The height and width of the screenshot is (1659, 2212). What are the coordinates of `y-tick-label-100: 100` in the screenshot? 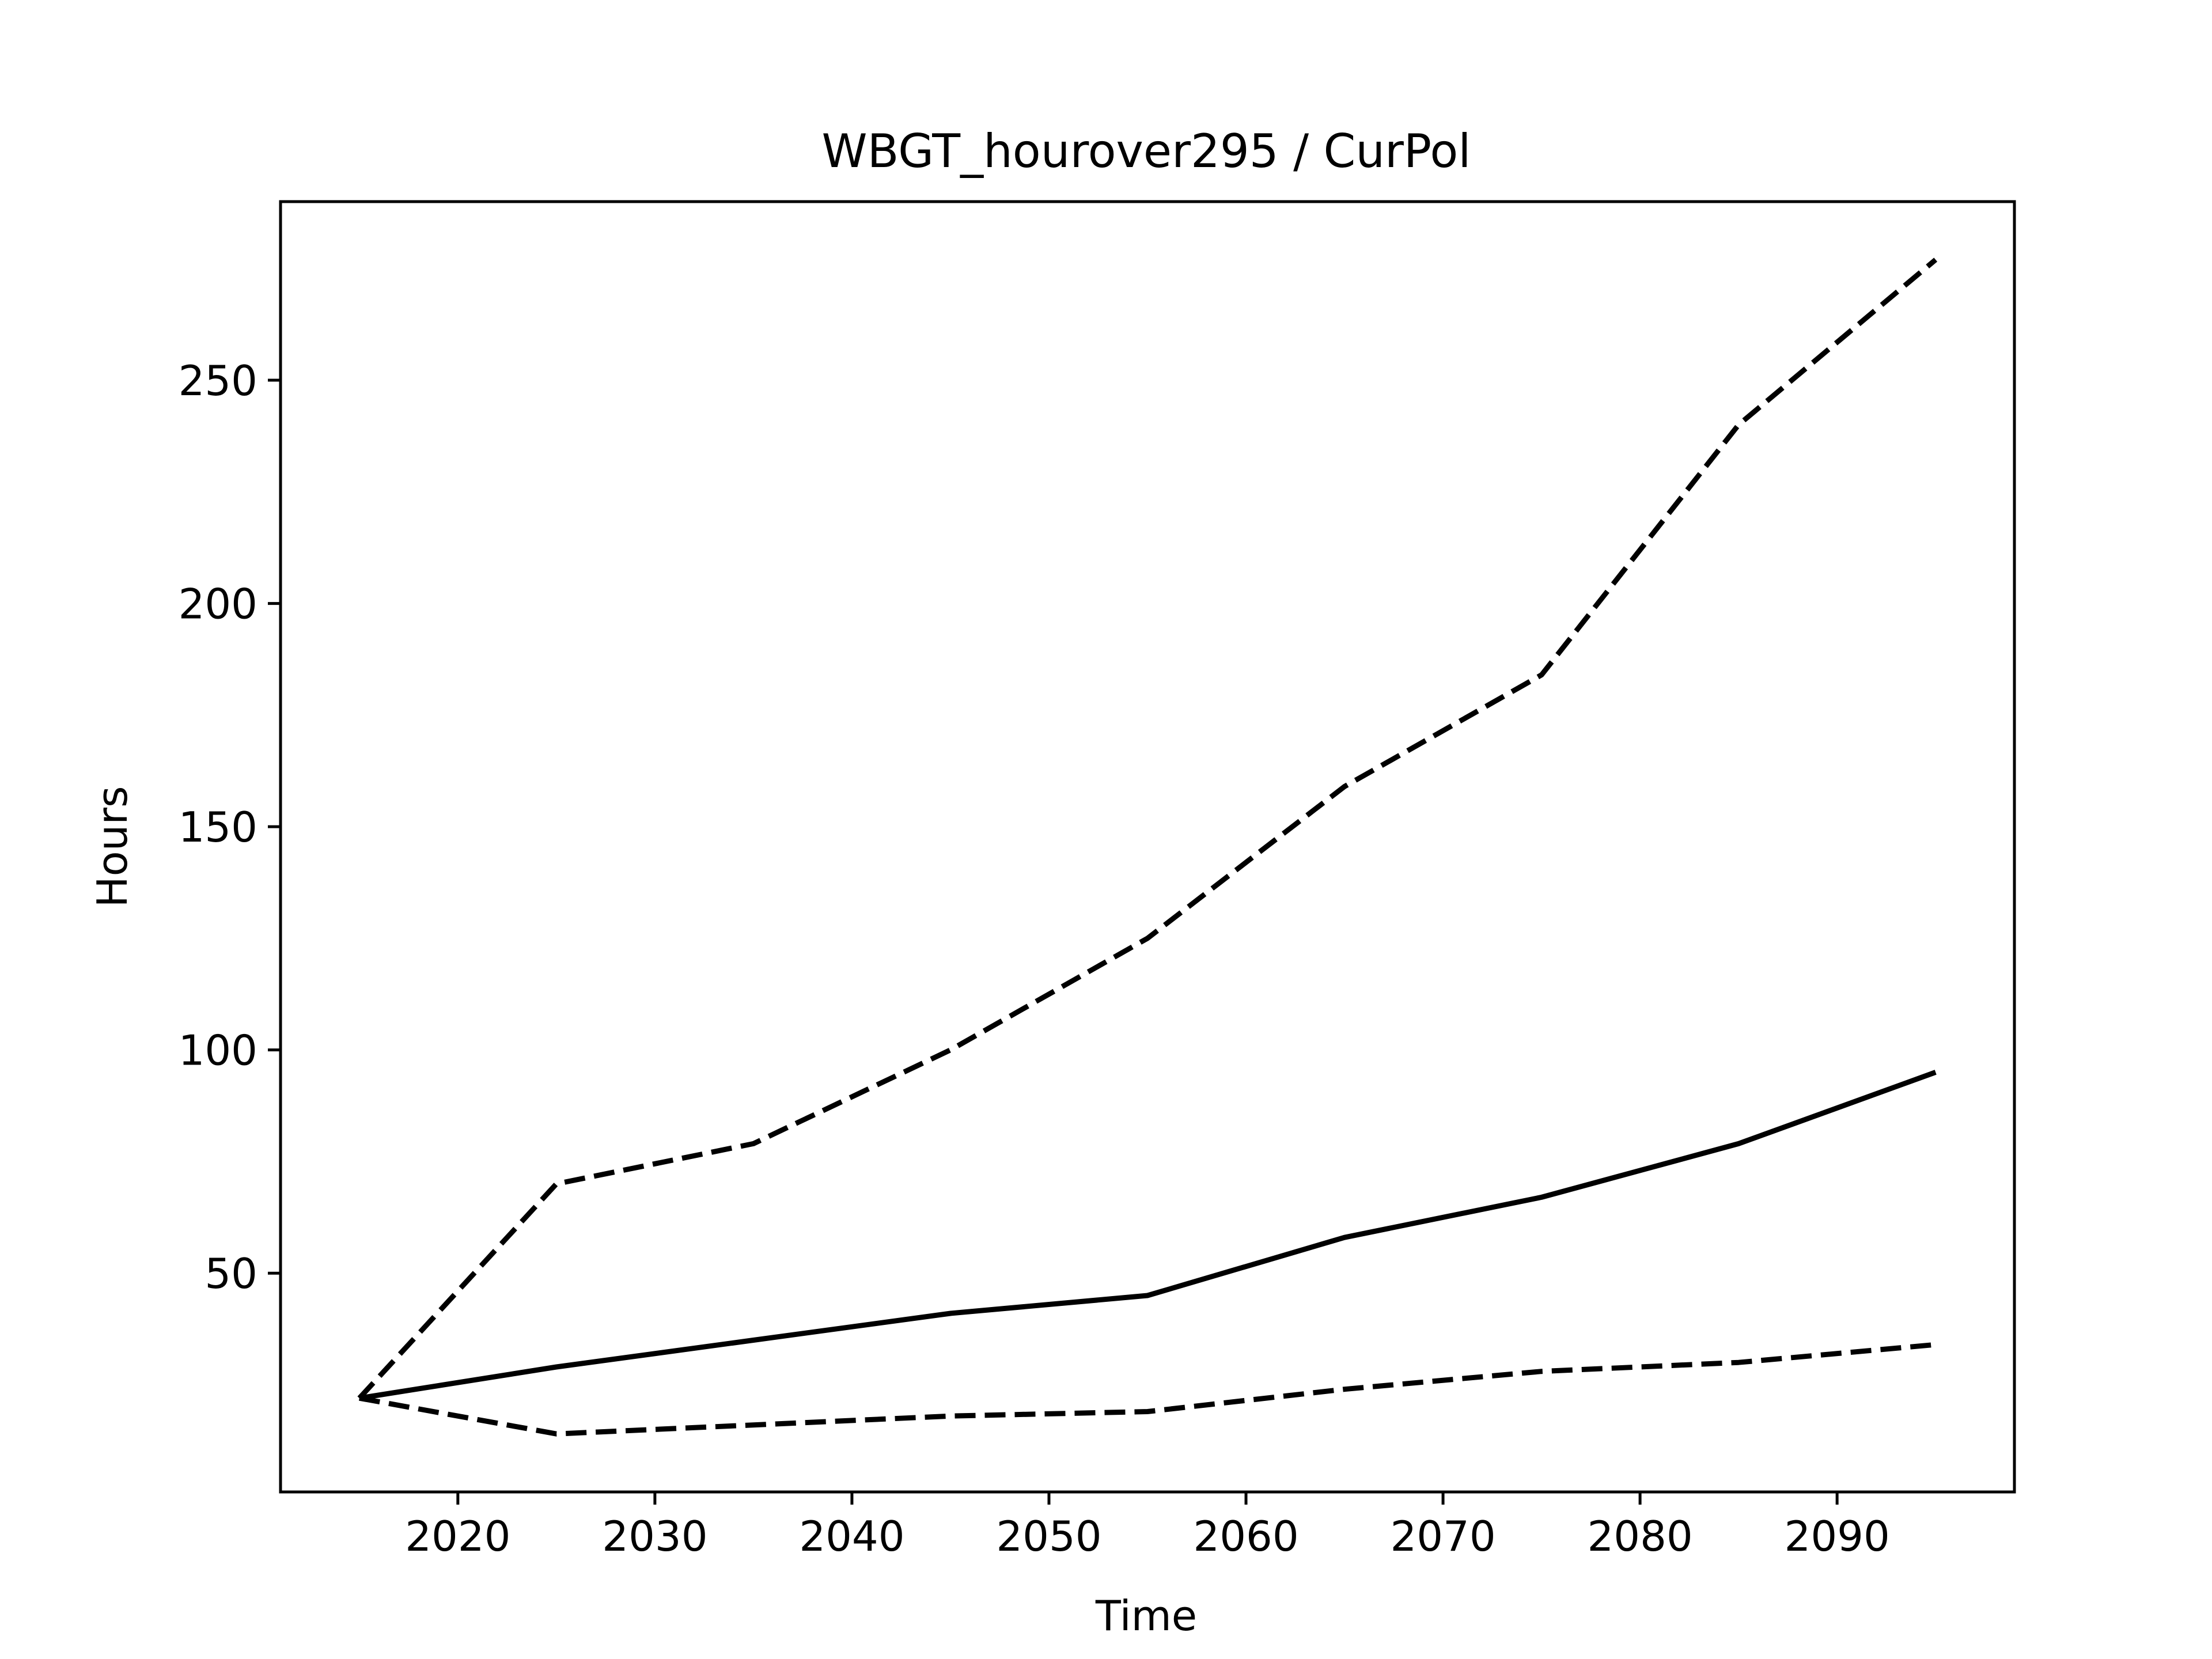 It's located at (218, 1051).